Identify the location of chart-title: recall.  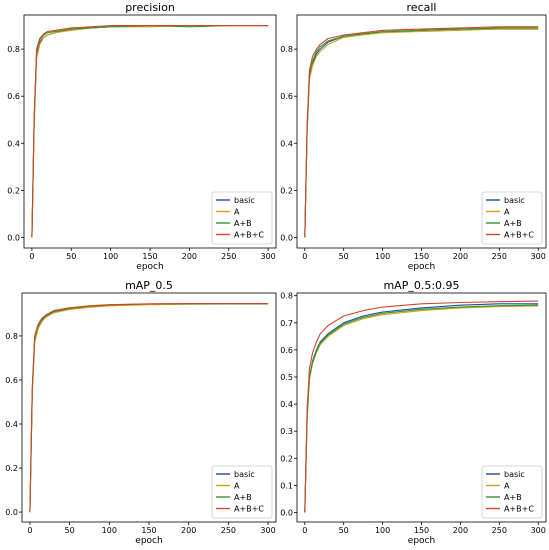
(422, 7).